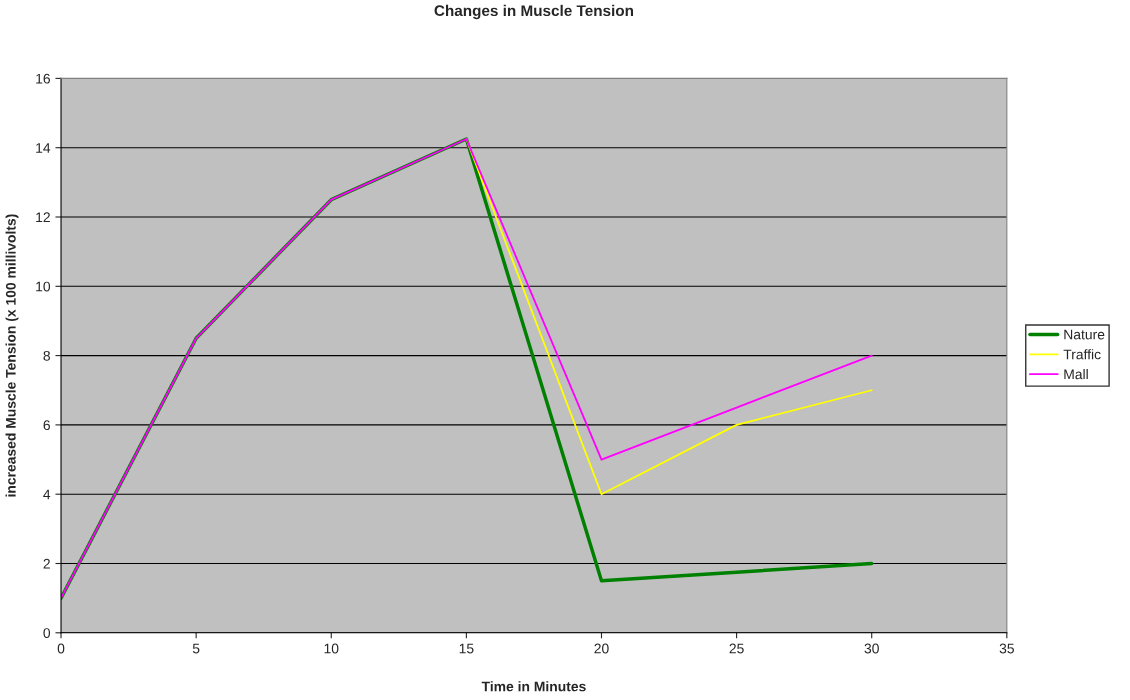 Image resolution: width=1130 pixels, height=700 pixels. What do you see at coordinates (871, 648) in the screenshot?
I see `x-tick-label: 30` at bounding box center [871, 648].